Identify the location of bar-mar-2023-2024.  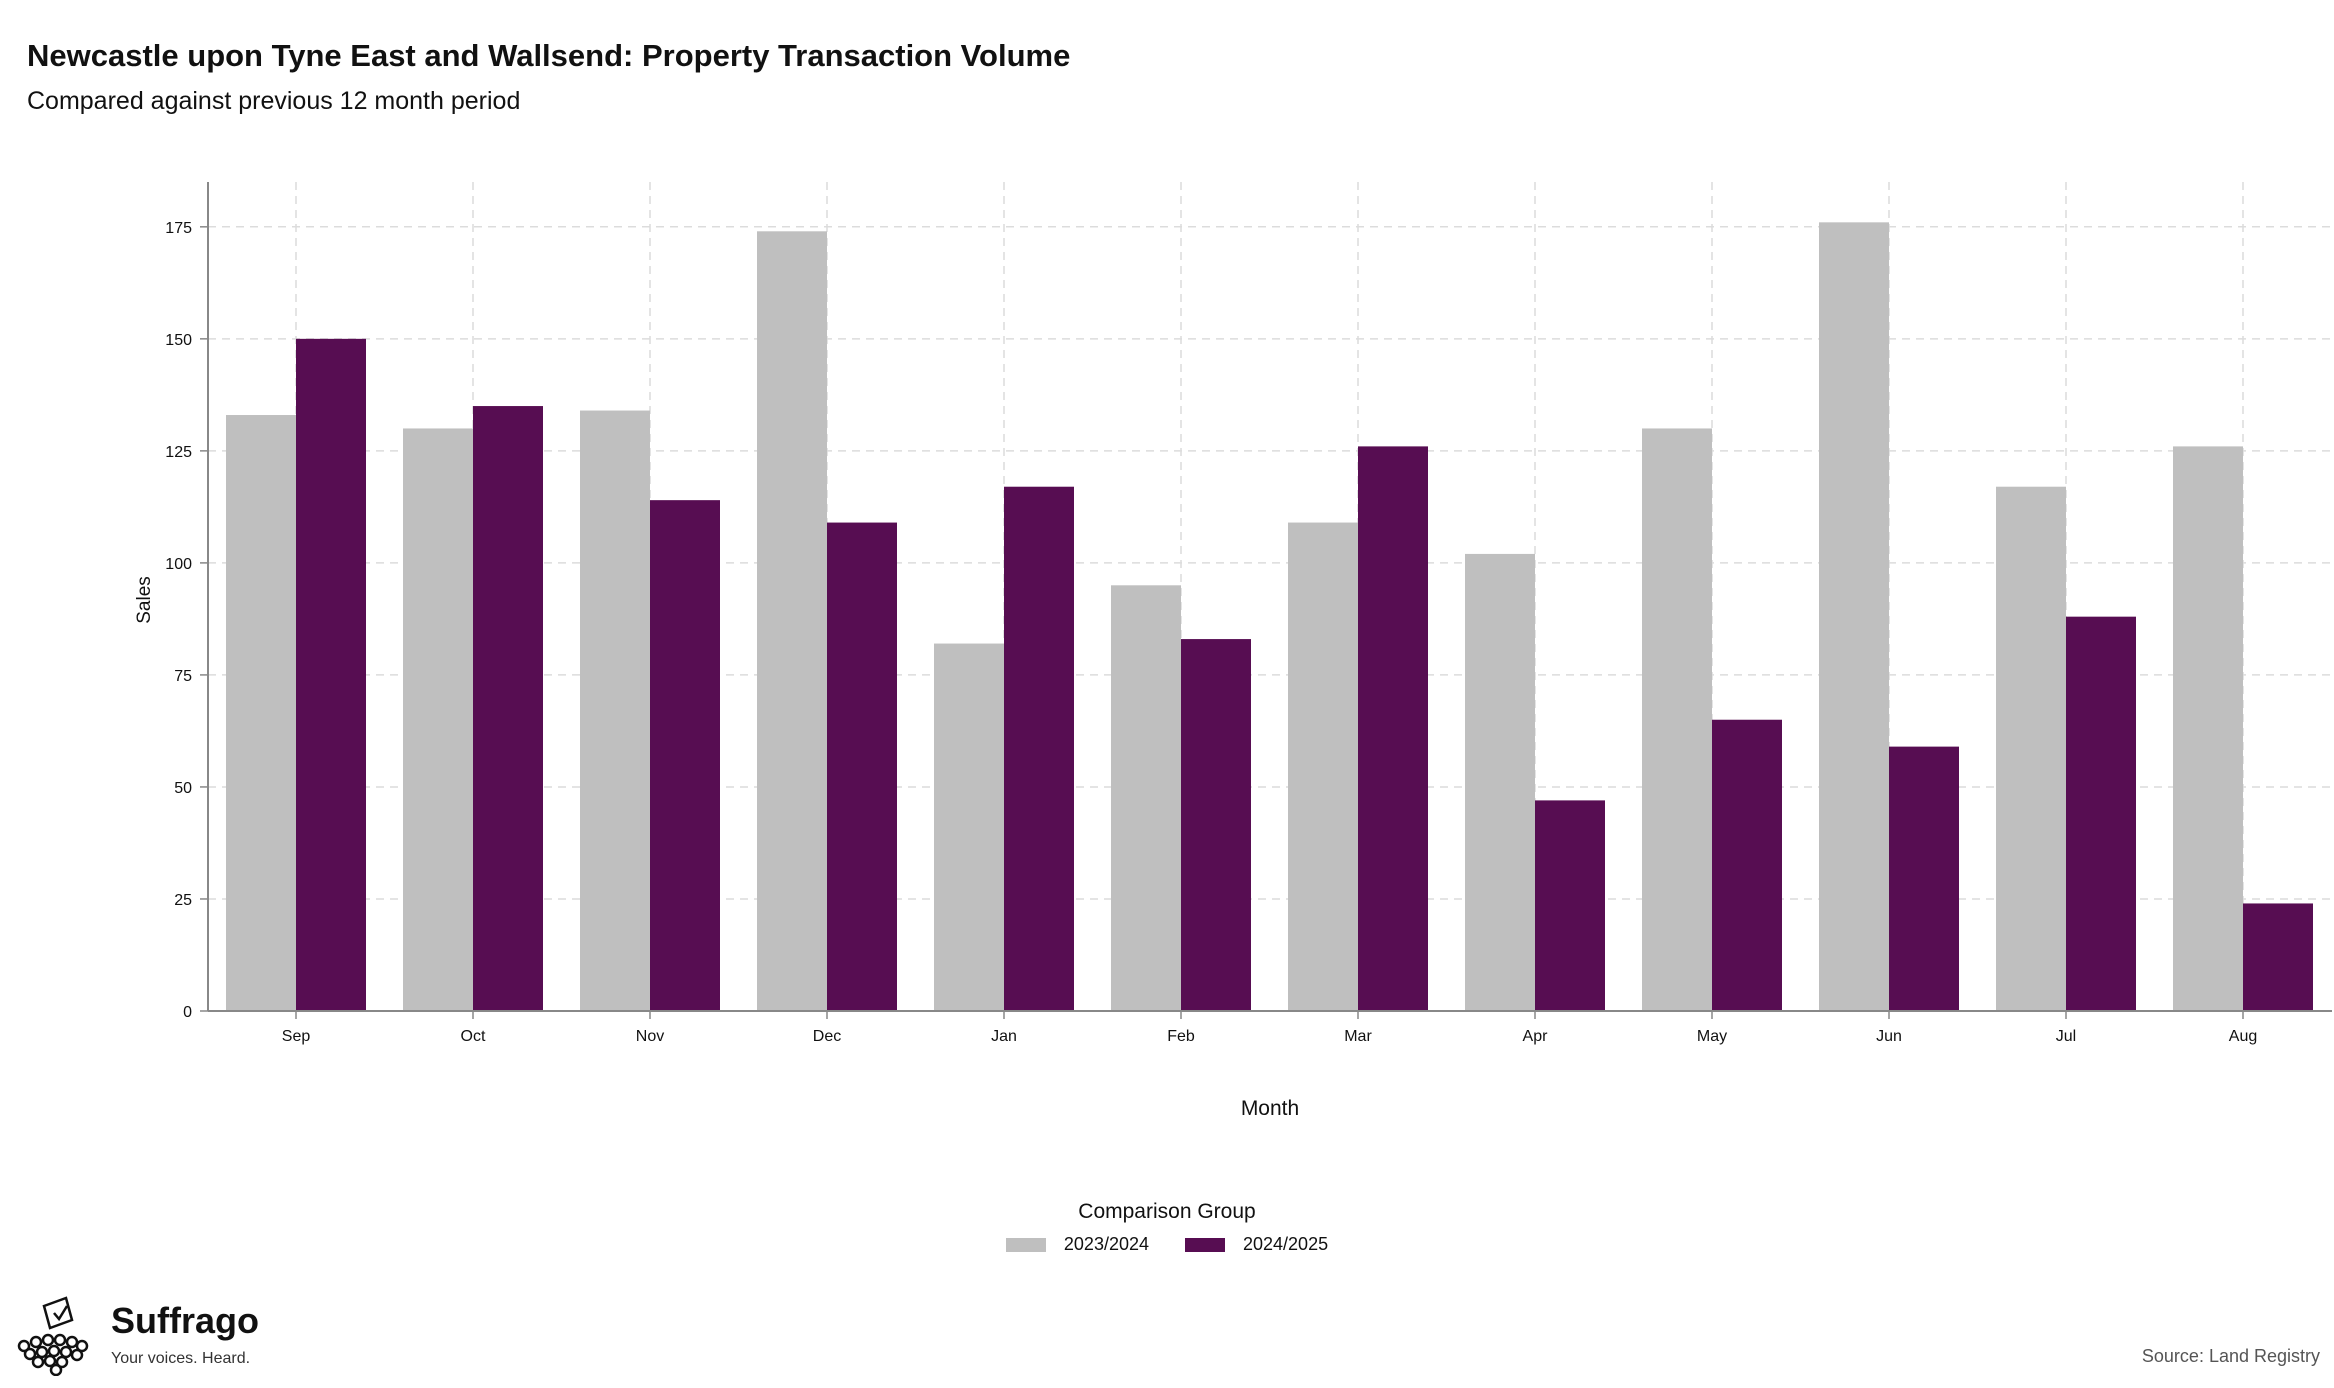
(1323, 766).